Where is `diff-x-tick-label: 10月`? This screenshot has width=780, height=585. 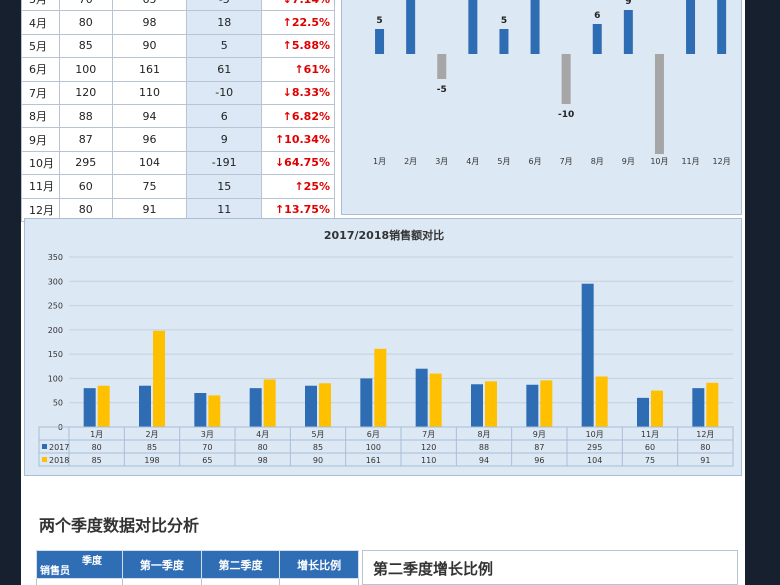 diff-x-tick-label: 10月 is located at coordinates (659, 161).